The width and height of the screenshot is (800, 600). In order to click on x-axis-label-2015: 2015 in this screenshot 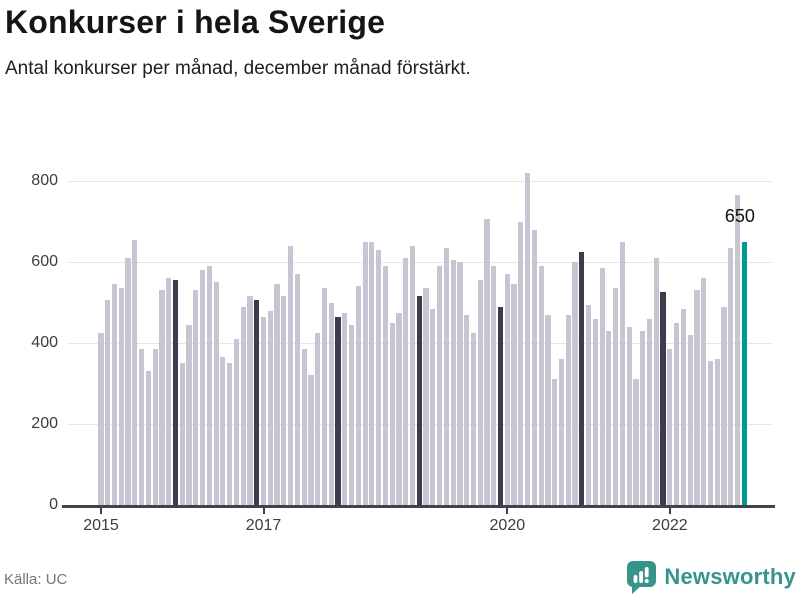, I will do `click(101, 525)`.